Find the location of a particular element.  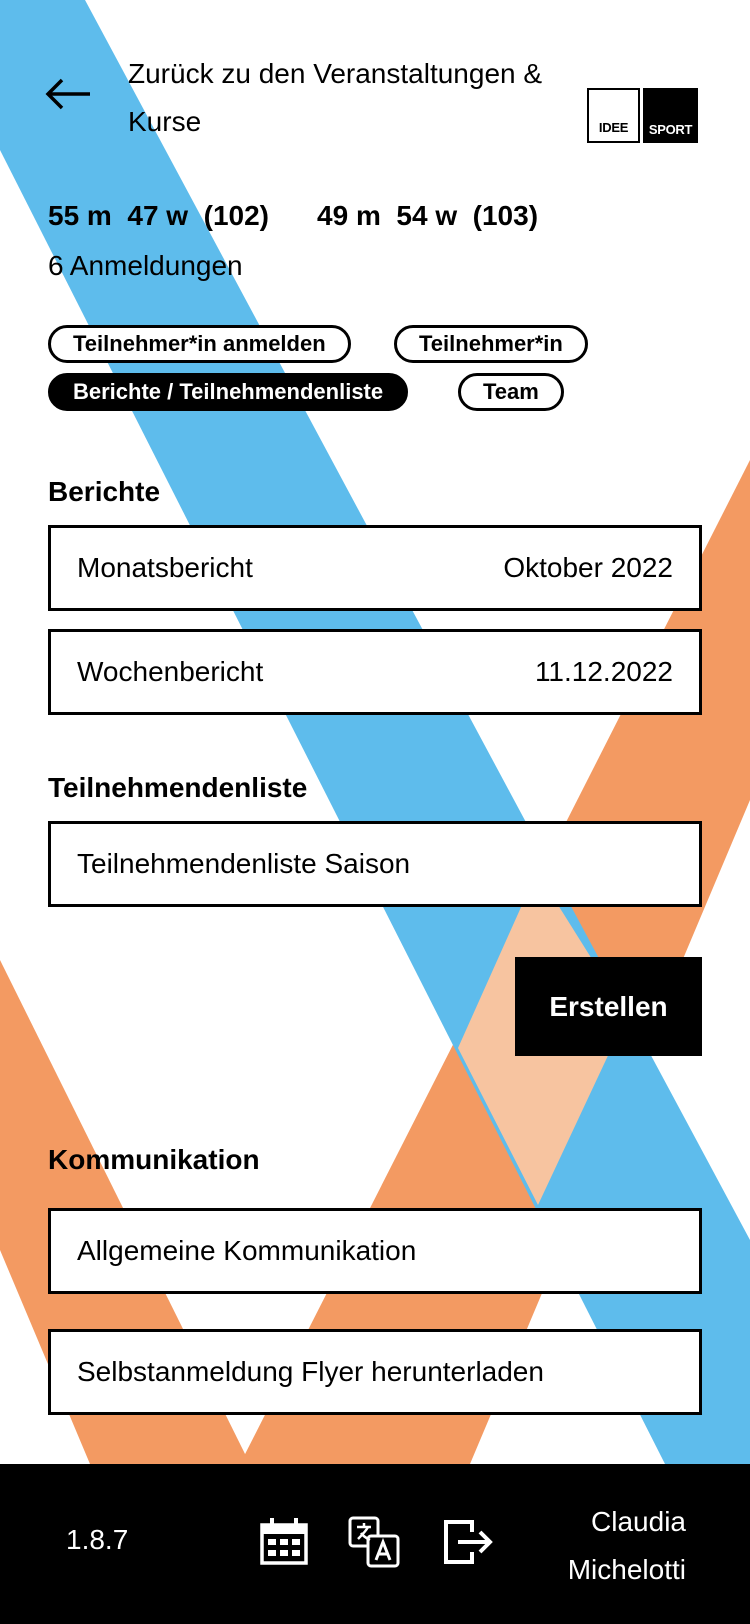

communication-heading: Kommunikation is located at coordinates (154, 1159).